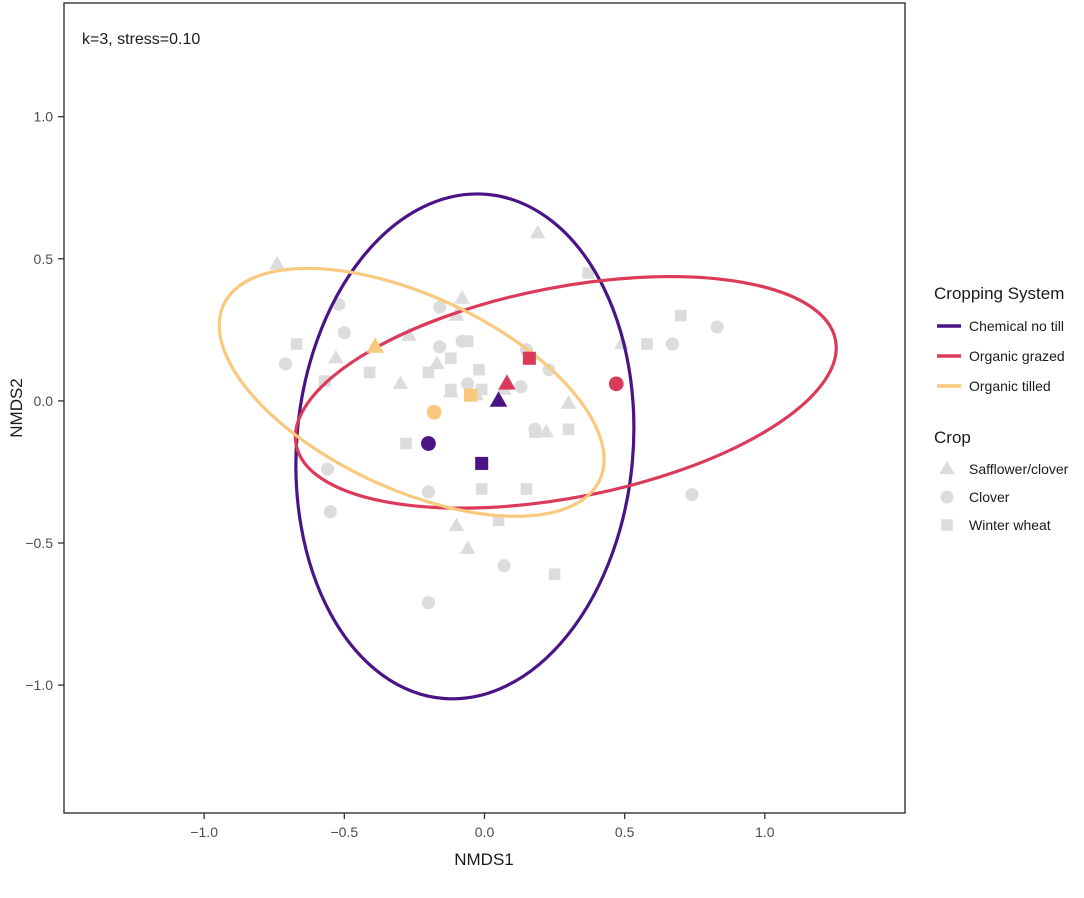 This screenshot has width=1084, height=898. Describe the element at coordinates (507, 382) in the screenshot. I see `centroid-organic-grazed-triangle` at that location.